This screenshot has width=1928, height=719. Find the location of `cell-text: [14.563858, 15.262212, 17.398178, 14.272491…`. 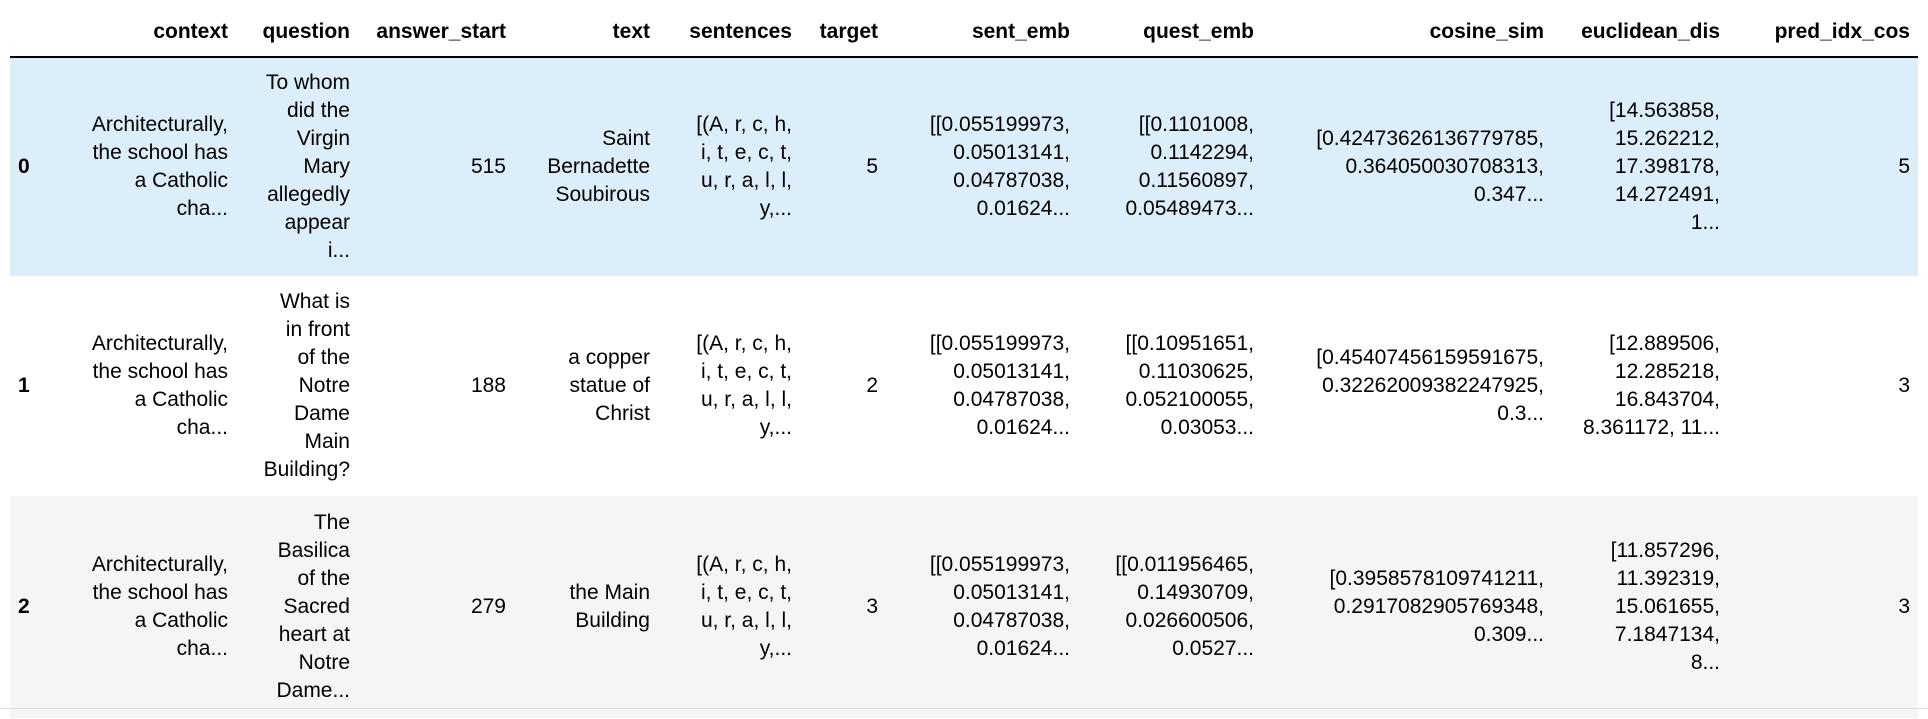

cell-text: [14.563858, 15.262212, 17.398178, 14.272491… is located at coordinates (1664, 167).